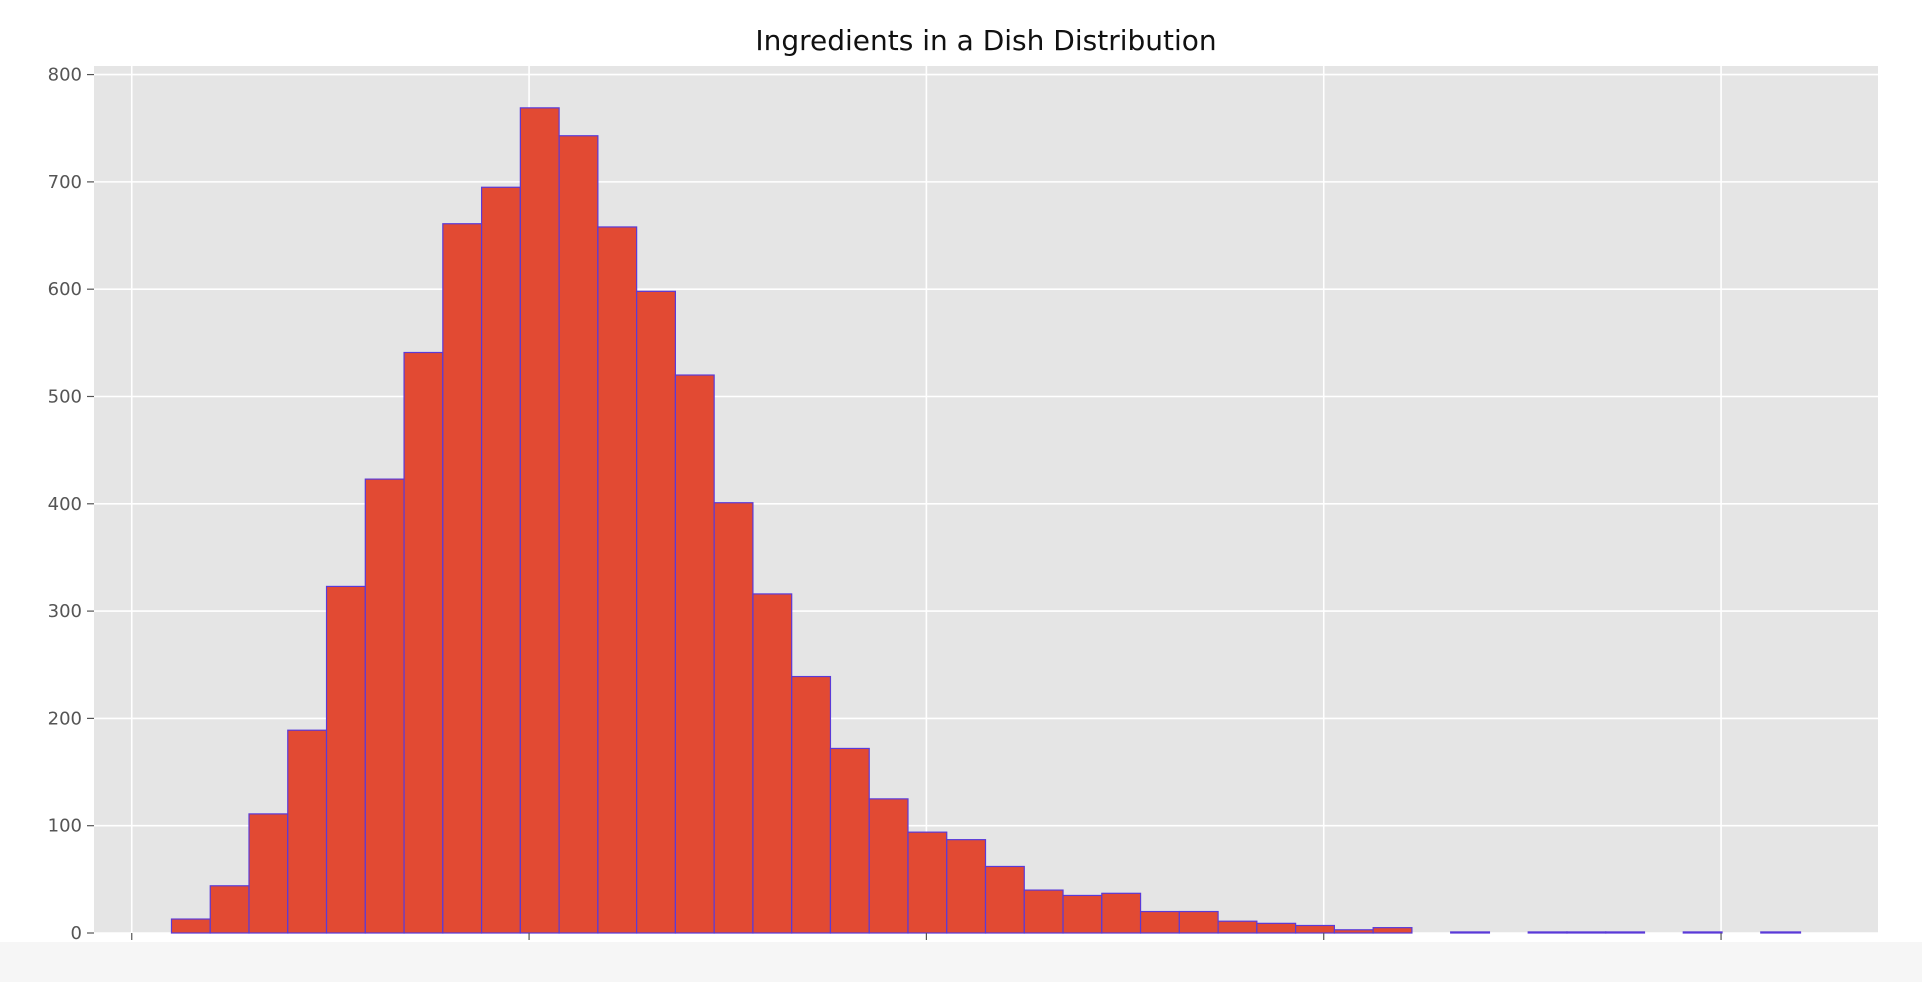  Describe the element at coordinates (65, 289) in the screenshot. I see `y-tick-label: 600` at that location.